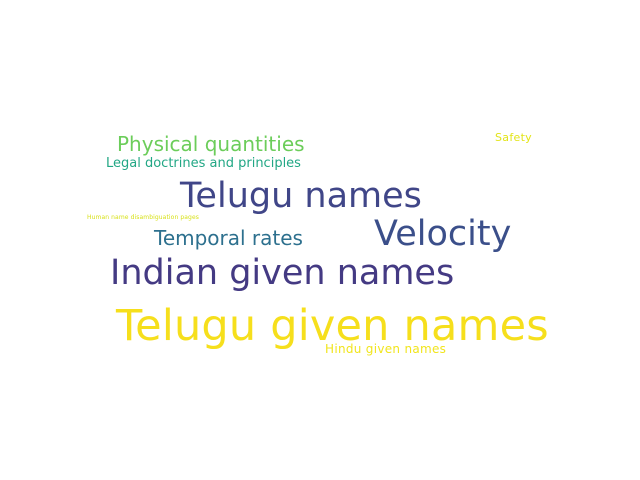 The image size is (640, 480). What do you see at coordinates (332, 326) in the screenshot?
I see `word-telugu-given-names: Telugu given names` at bounding box center [332, 326].